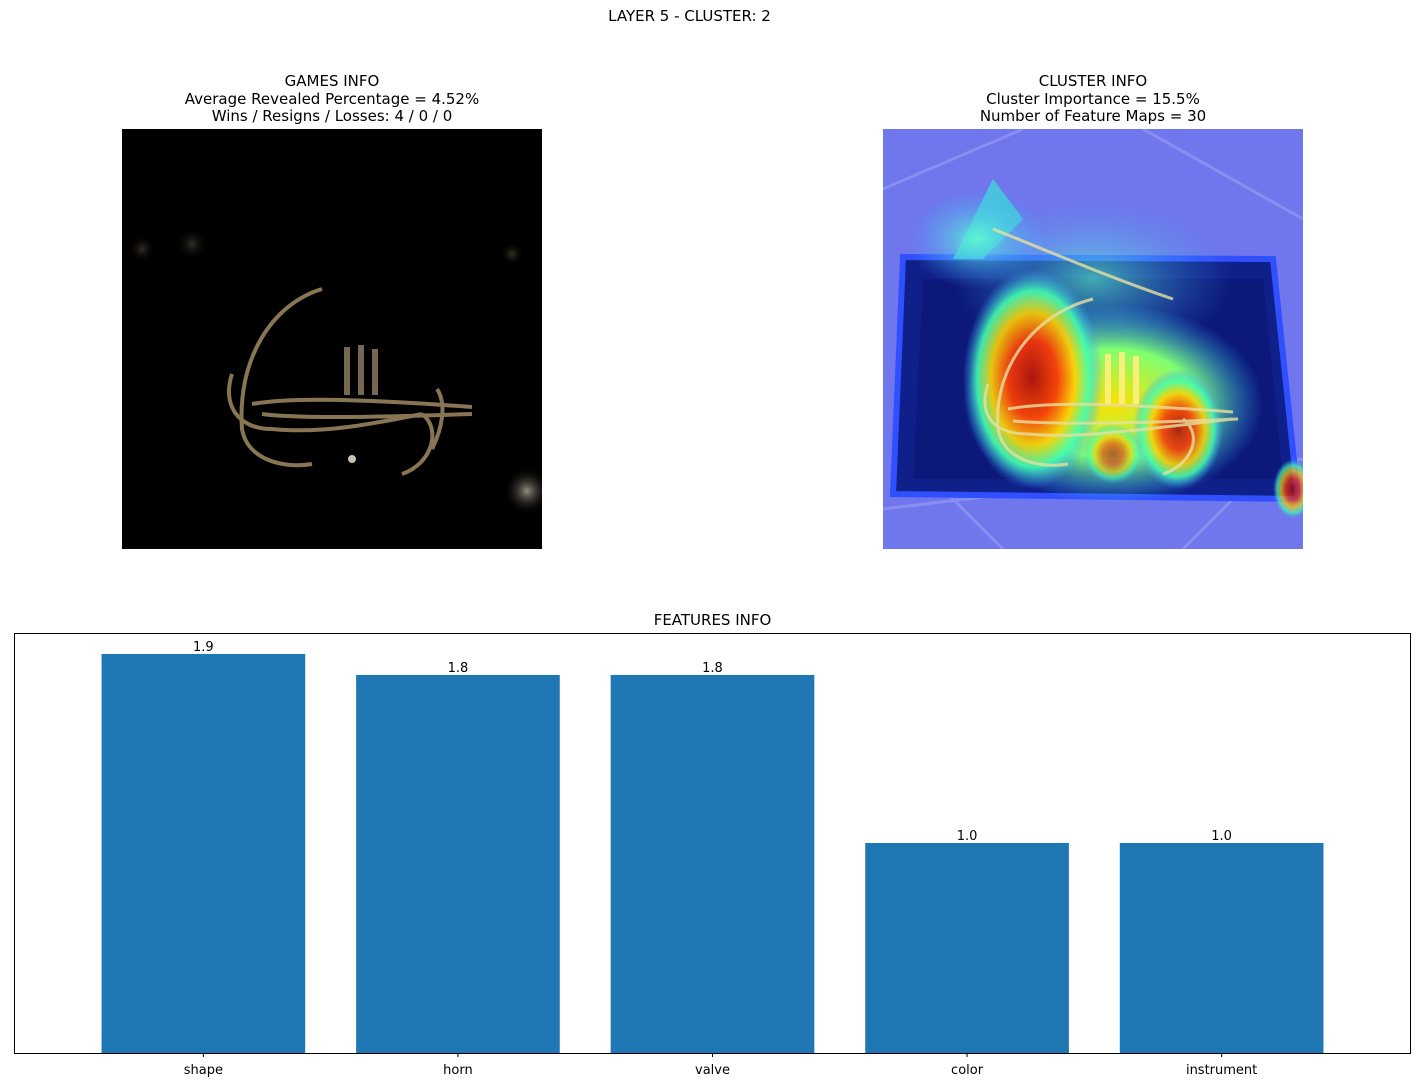 This screenshot has height=1087, width=1419. I want to click on average-revealed-percentage: Average Revealed Percentage = 4.52%, so click(332, 98).